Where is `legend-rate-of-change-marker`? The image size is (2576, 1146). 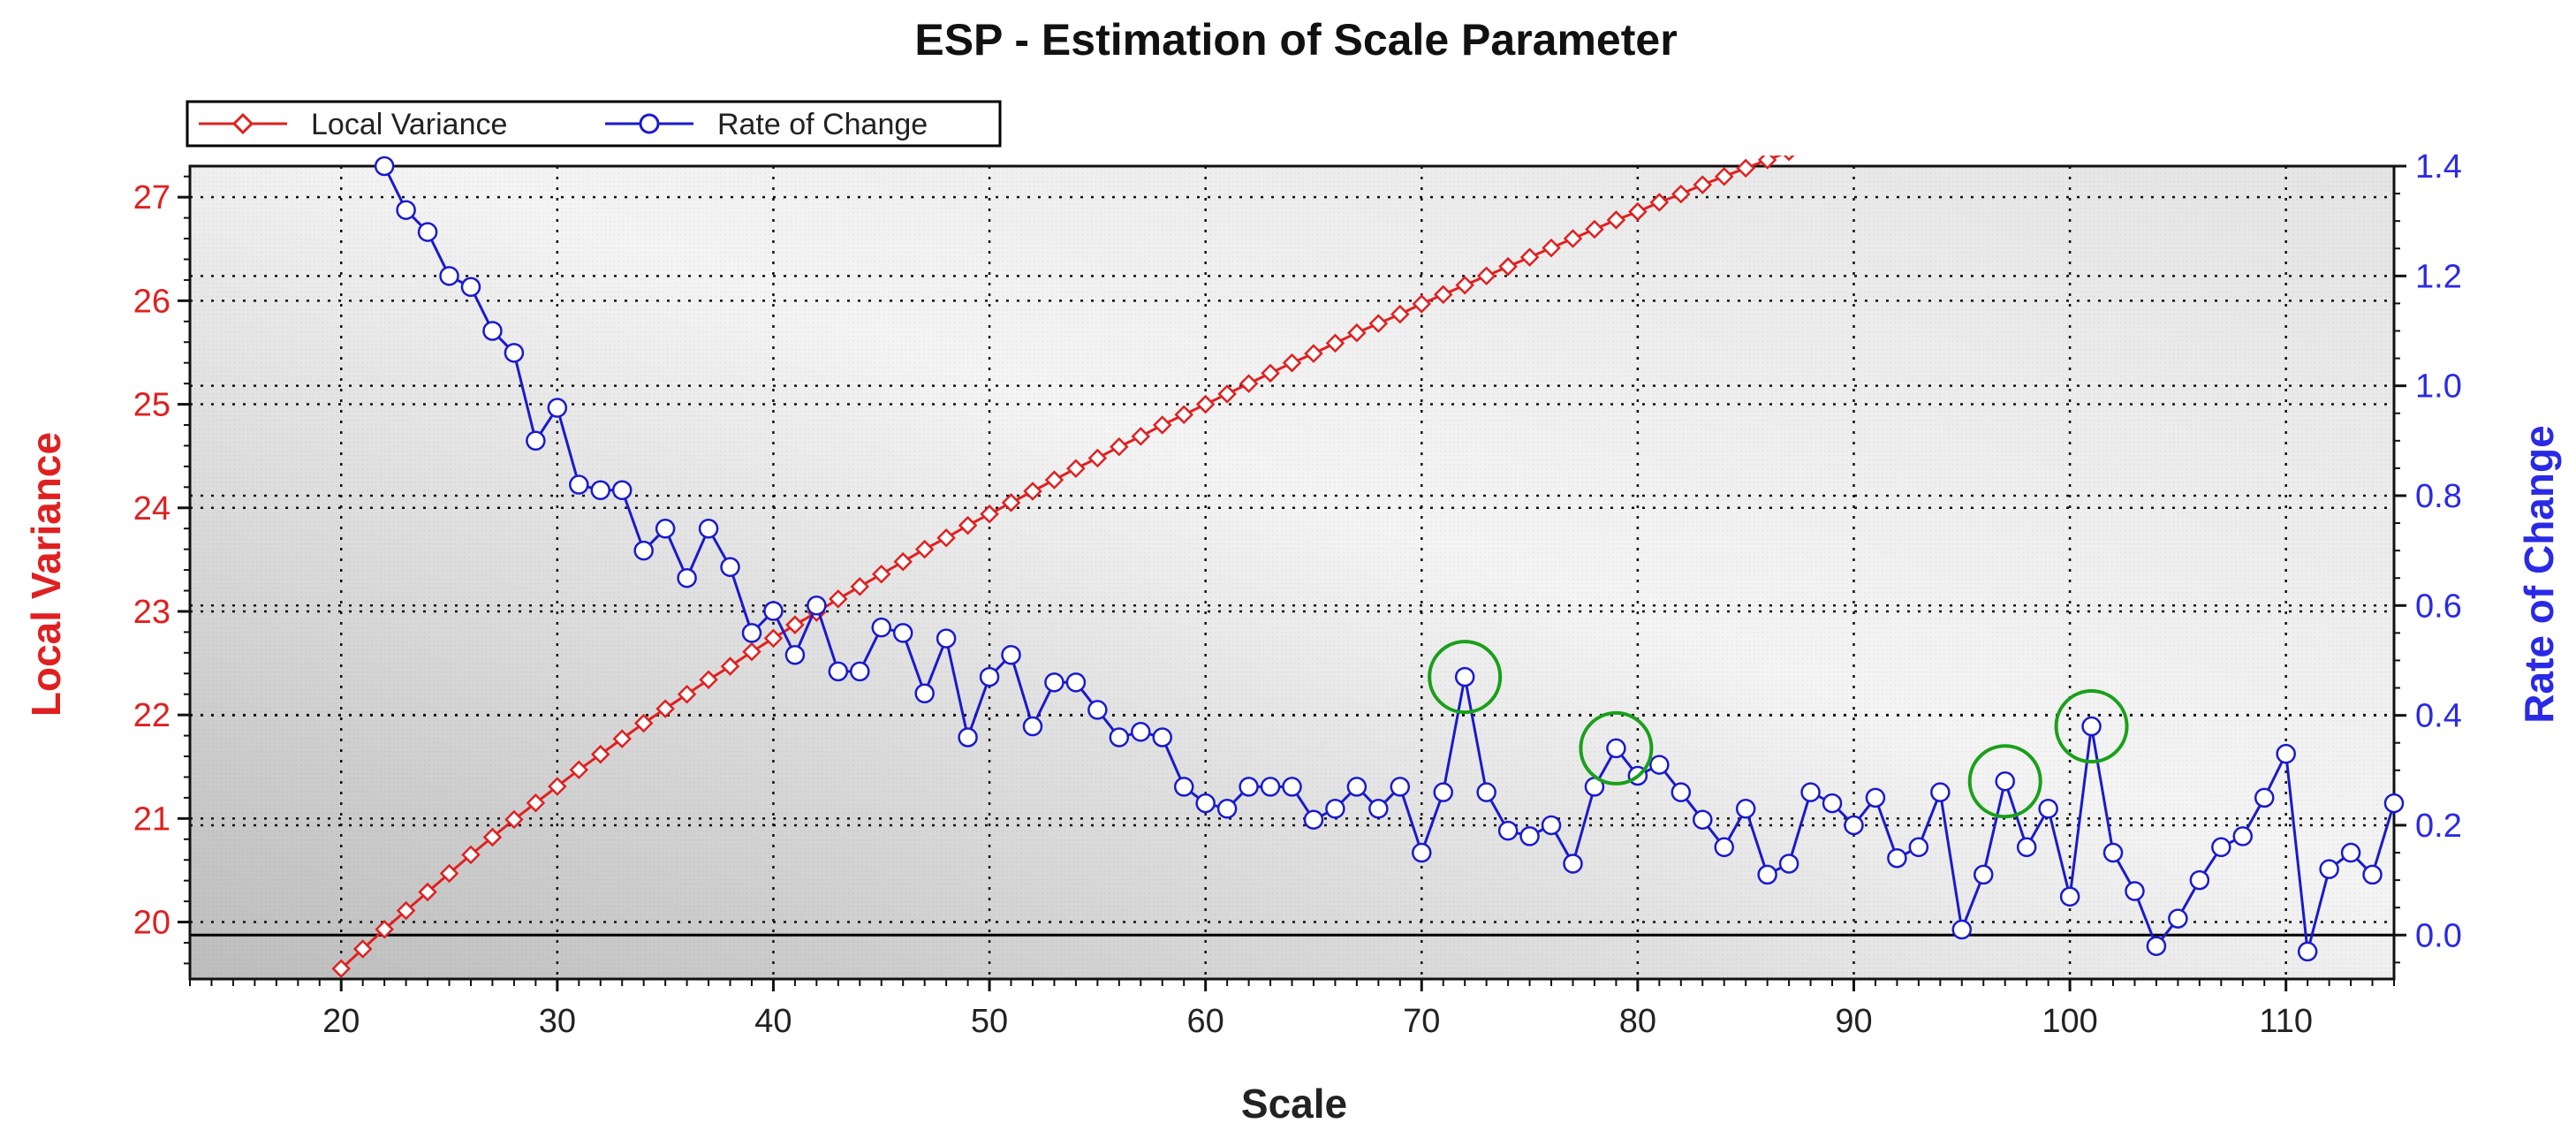 legend-rate-of-change-marker is located at coordinates (650, 123).